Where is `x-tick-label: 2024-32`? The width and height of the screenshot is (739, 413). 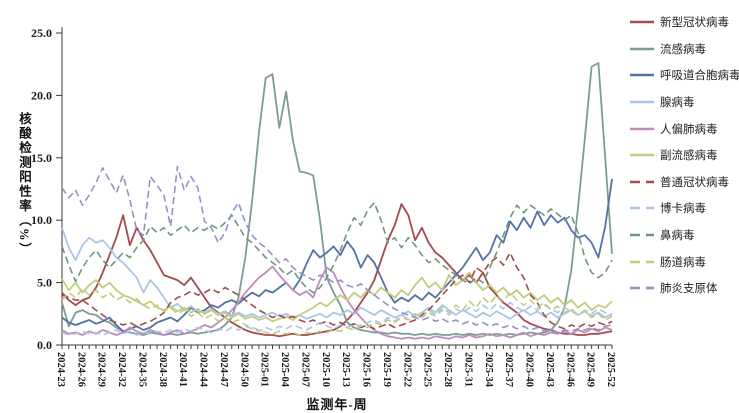
x-tick-label: 2024-32 is located at coordinates (121, 369).